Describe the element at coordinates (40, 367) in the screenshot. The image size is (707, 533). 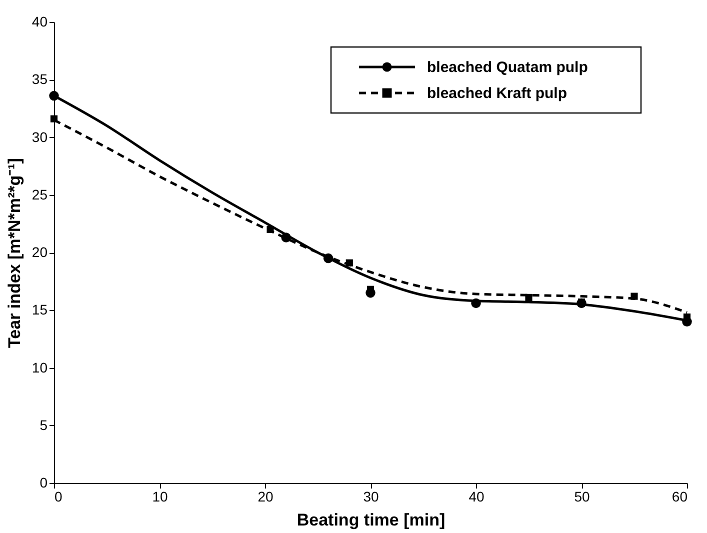
I see `y-tick-label: 10` at that location.